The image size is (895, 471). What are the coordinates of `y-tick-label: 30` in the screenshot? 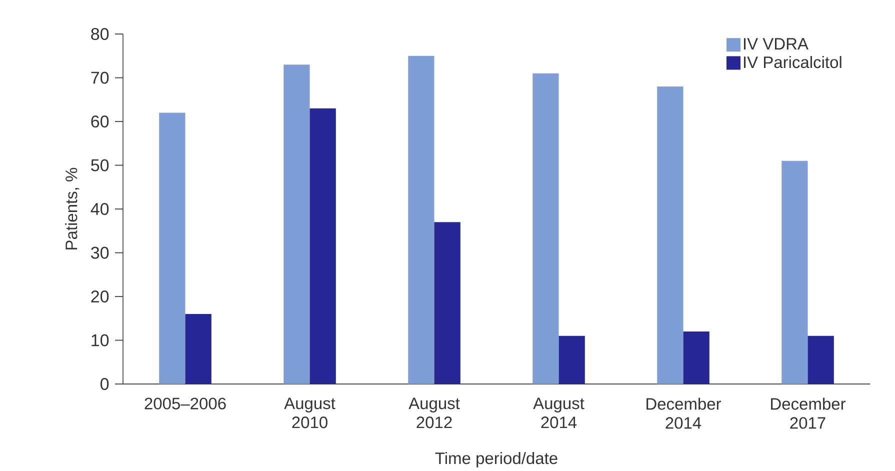 It's located at (100, 252).